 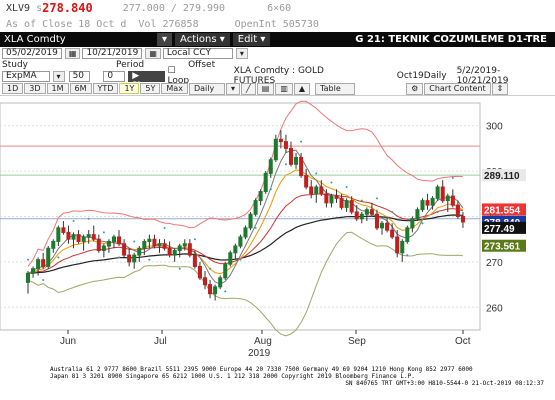 I want to click on loop-checkbox: ☐ Loop, so click(x=178, y=76).